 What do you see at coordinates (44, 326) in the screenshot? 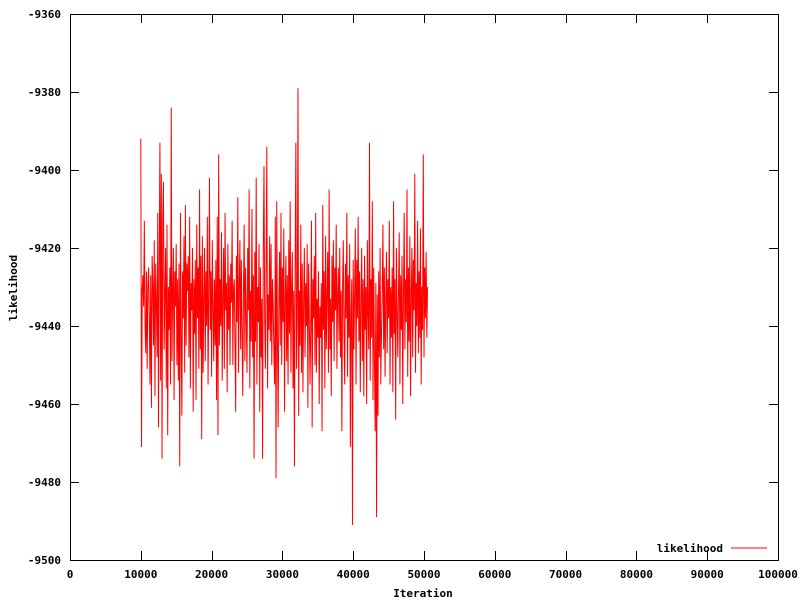
I see `y-tick-label: -9440` at bounding box center [44, 326].